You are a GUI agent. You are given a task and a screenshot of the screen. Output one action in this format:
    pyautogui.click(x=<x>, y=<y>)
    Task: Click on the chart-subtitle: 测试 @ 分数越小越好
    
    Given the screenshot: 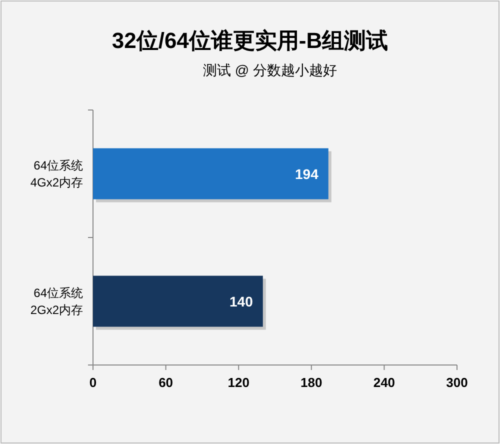 What is the action you would take?
    pyautogui.click(x=270, y=70)
    